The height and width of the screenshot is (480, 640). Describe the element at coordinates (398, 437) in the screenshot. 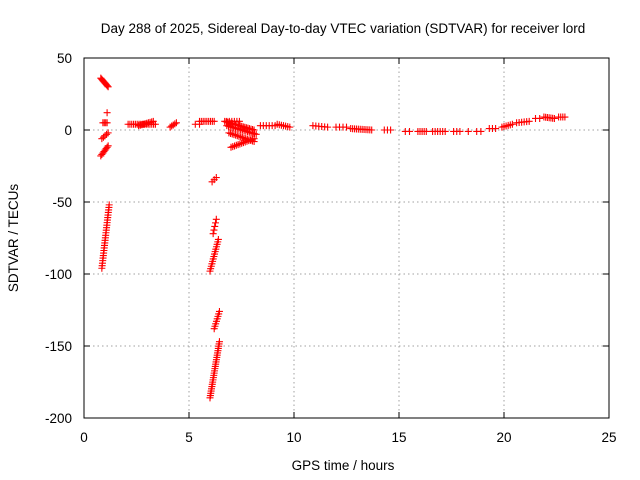

I see `x-tick-label: 15` at that location.